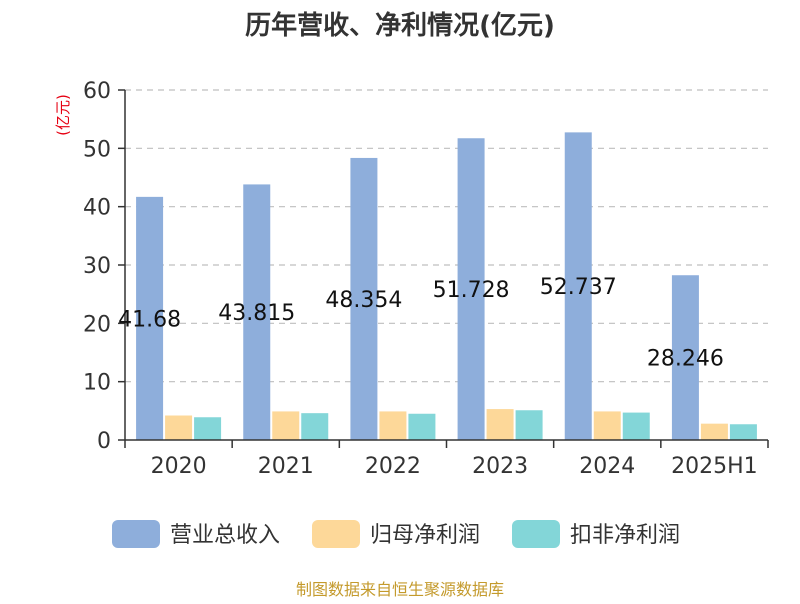  I want to click on y-tick-label: 30, so click(97, 266).